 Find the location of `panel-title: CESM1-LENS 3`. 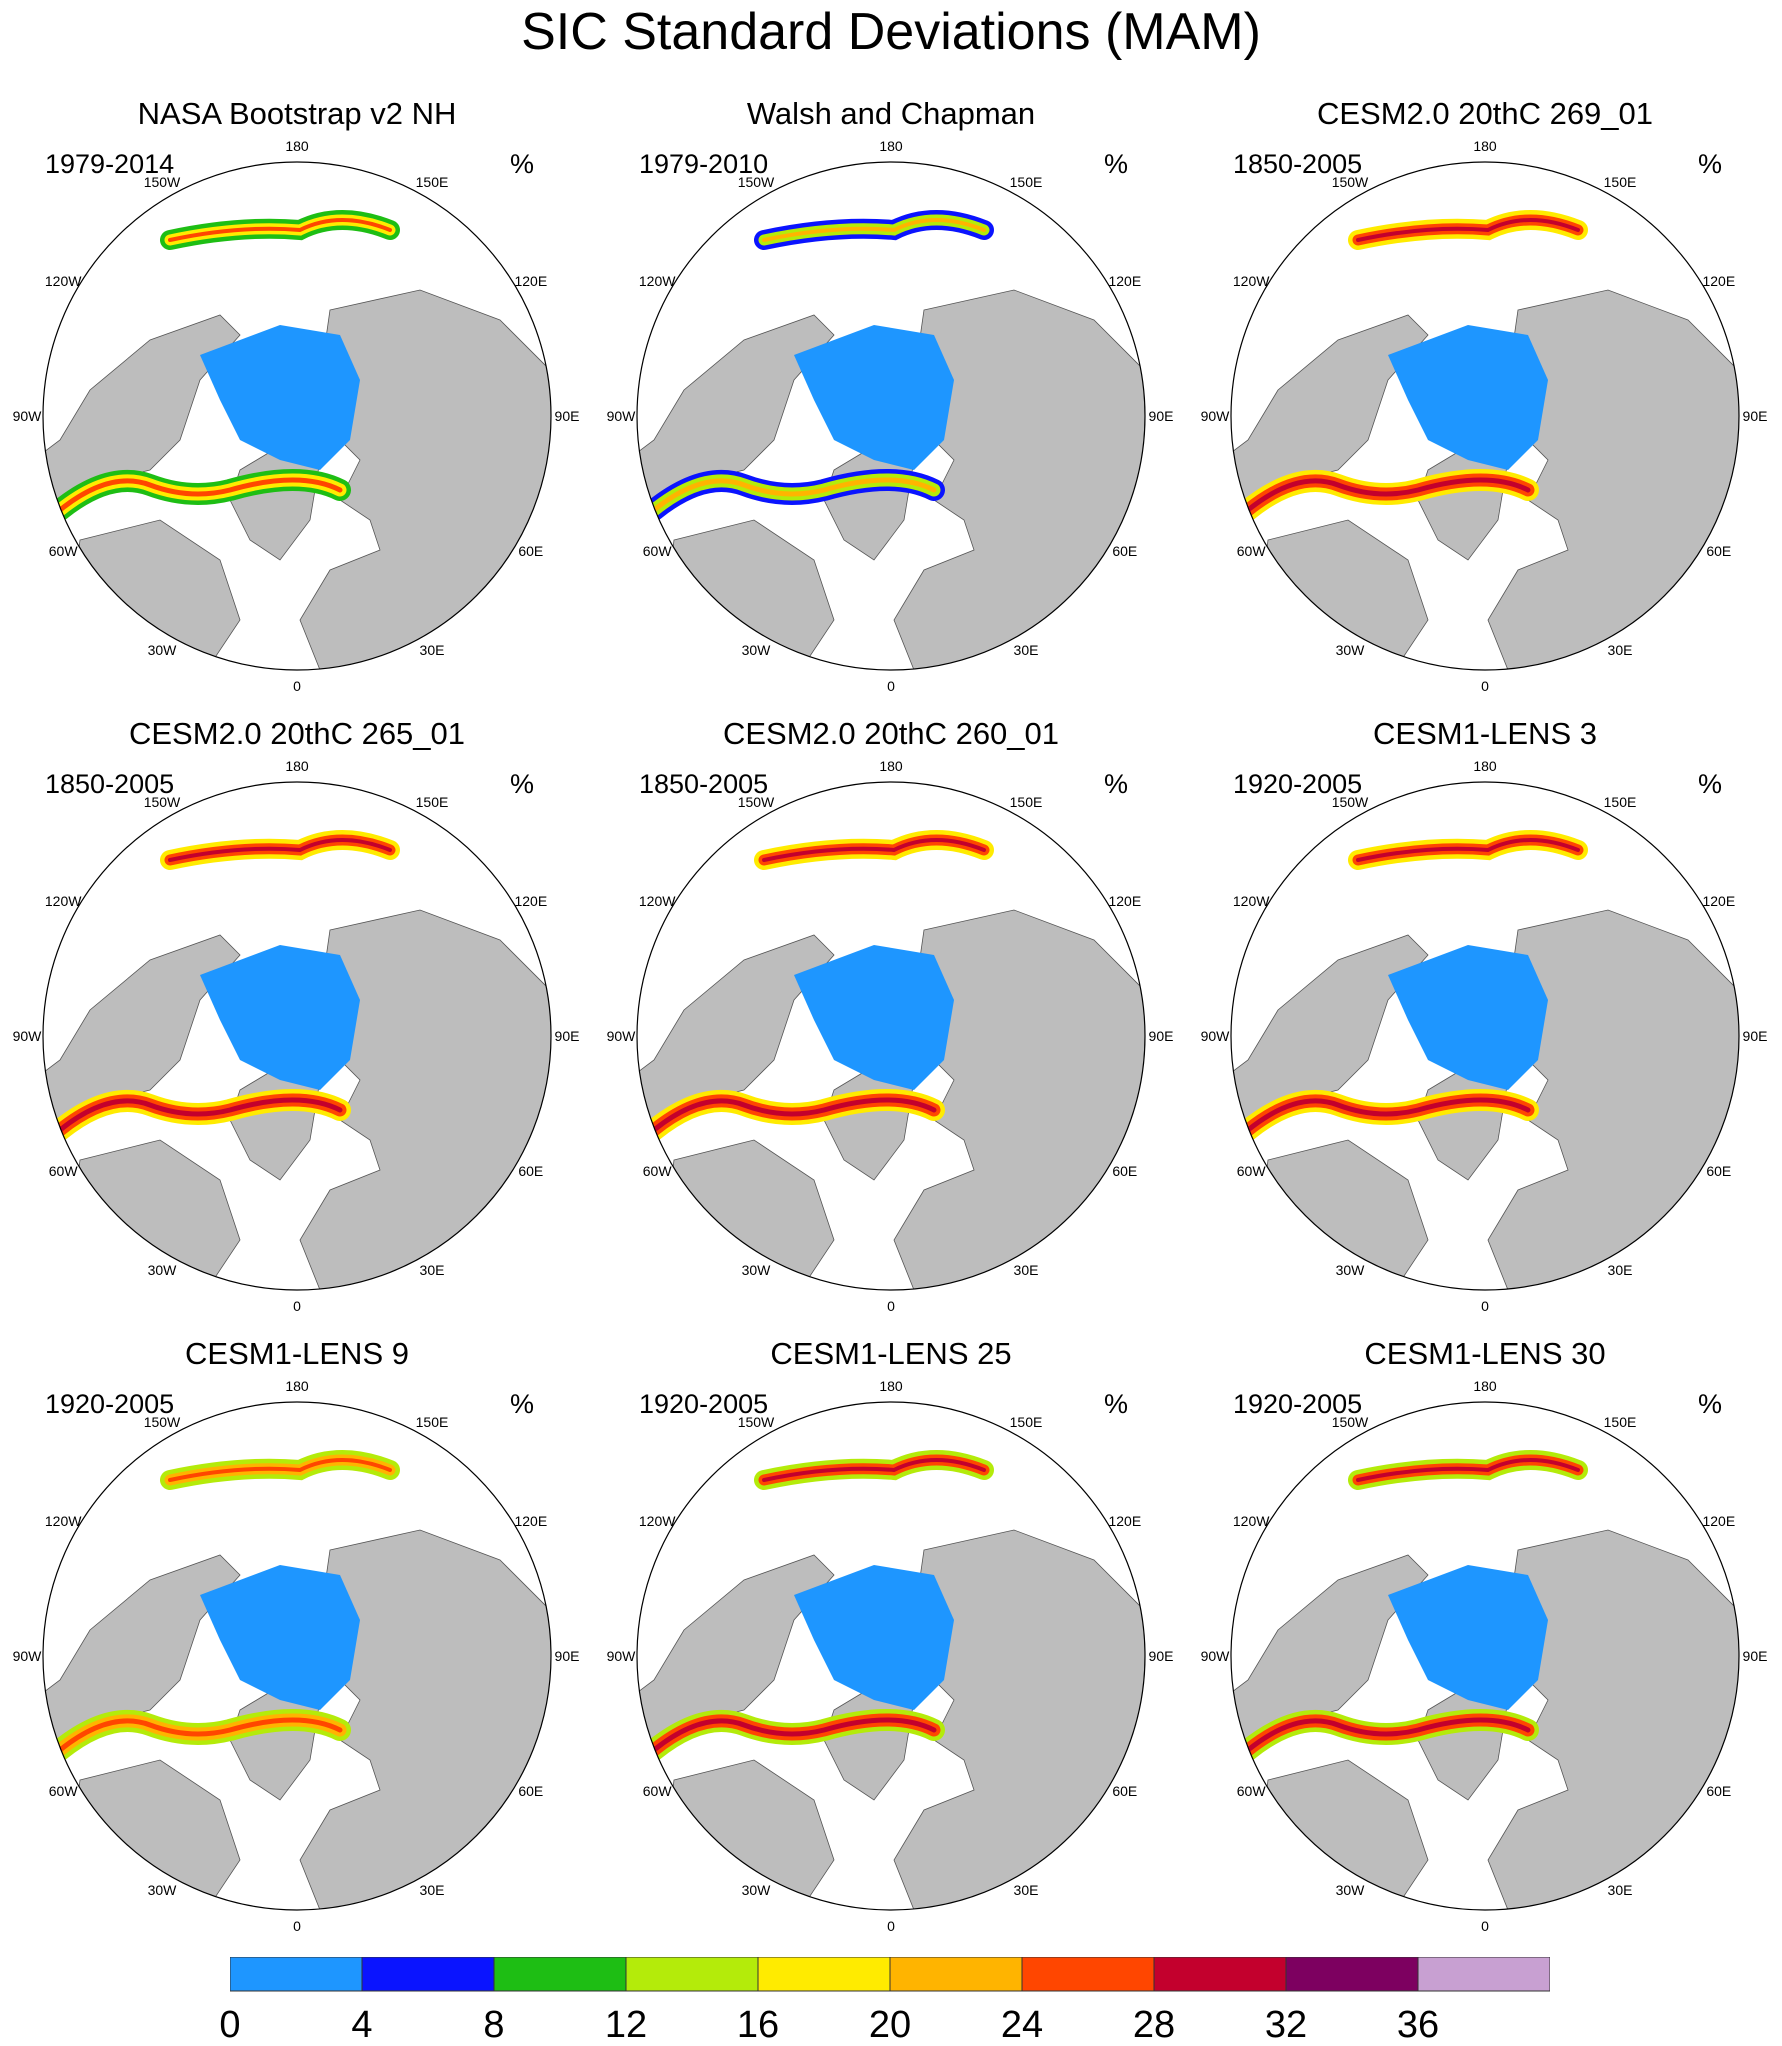

panel-title: CESM1-LENS 3 is located at coordinates (1485, 733).